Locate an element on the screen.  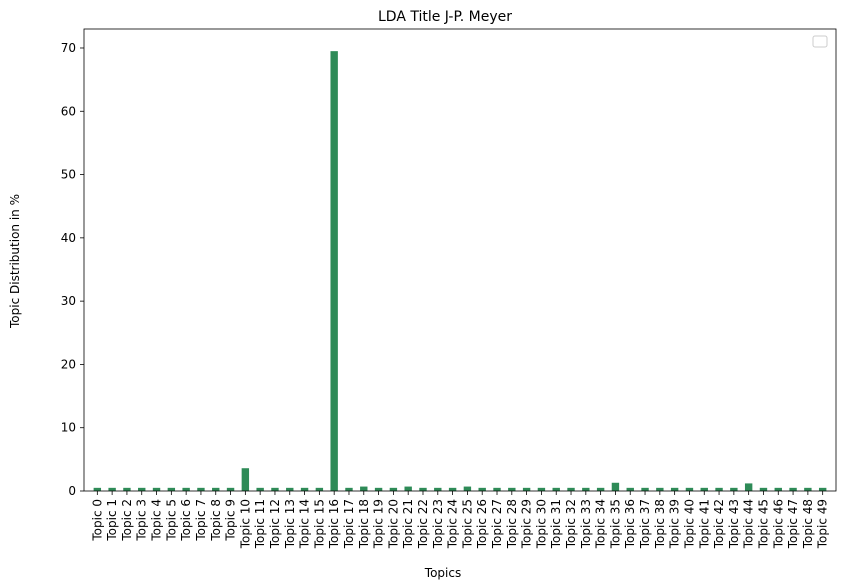
x-tick-label: Topic 33 is located at coordinates (586, 524).